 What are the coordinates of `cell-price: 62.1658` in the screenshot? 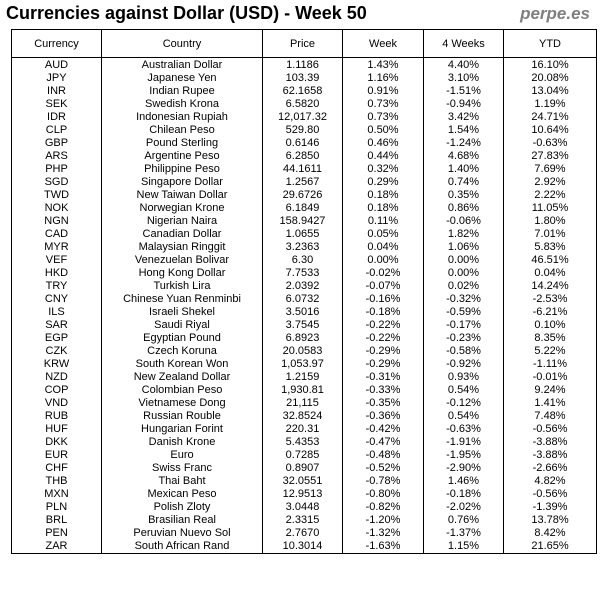 It's located at (302, 91).